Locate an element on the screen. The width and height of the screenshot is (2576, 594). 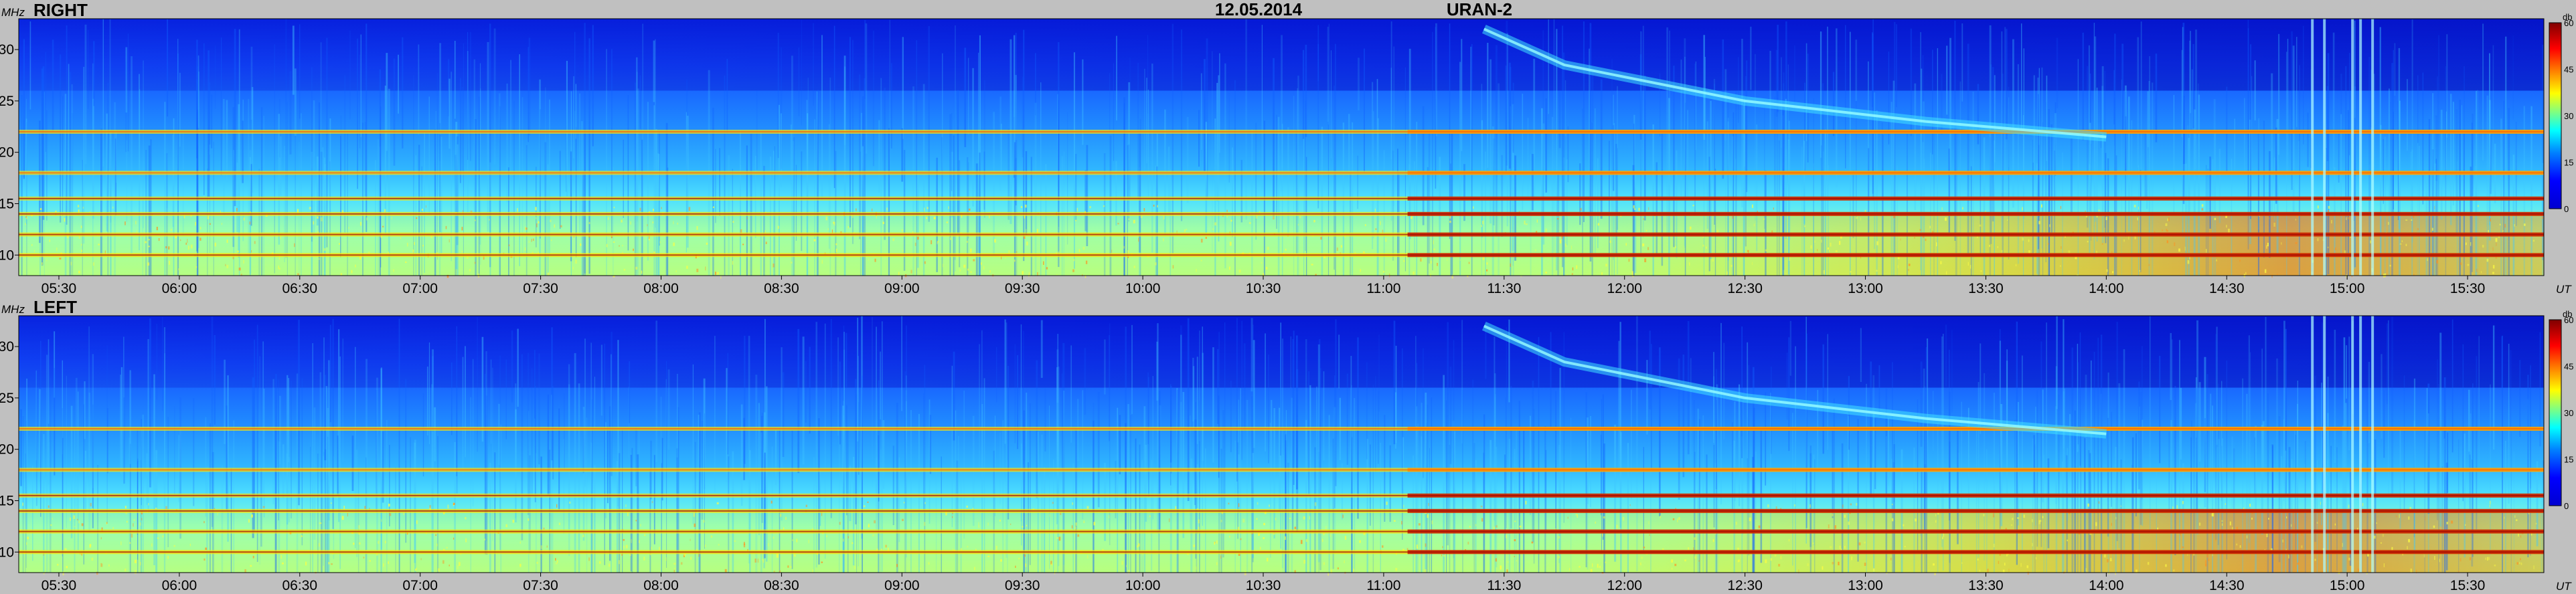
panel-label: RIGHT is located at coordinates (61, 10).